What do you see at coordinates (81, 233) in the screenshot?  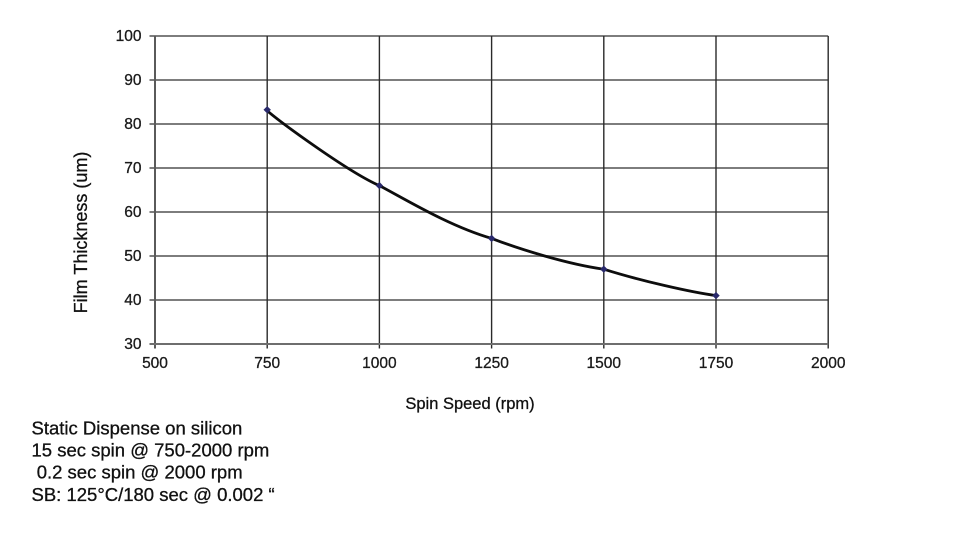 I see `svg-text: Film Thickness (um)` at bounding box center [81, 233].